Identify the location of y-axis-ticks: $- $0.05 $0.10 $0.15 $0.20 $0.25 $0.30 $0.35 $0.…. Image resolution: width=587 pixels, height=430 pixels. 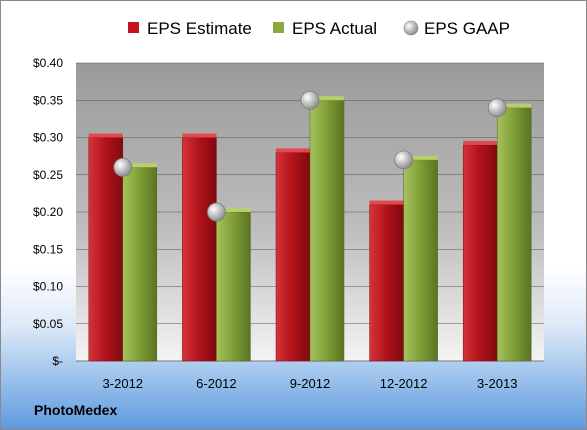
(48, 212).